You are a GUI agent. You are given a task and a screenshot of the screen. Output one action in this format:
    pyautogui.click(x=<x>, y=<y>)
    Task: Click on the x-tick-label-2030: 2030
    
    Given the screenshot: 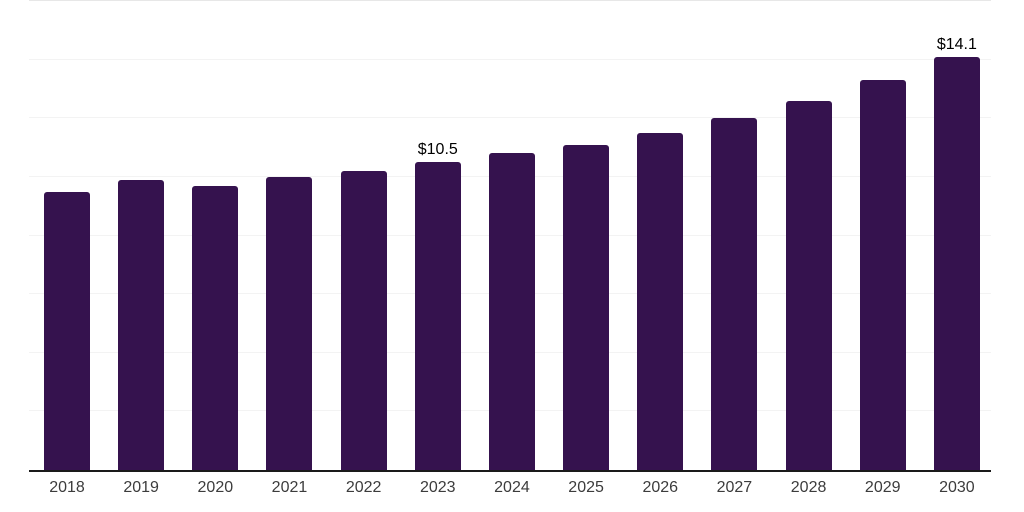 What is the action you would take?
    pyautogui.click(x=957, y=487)
    